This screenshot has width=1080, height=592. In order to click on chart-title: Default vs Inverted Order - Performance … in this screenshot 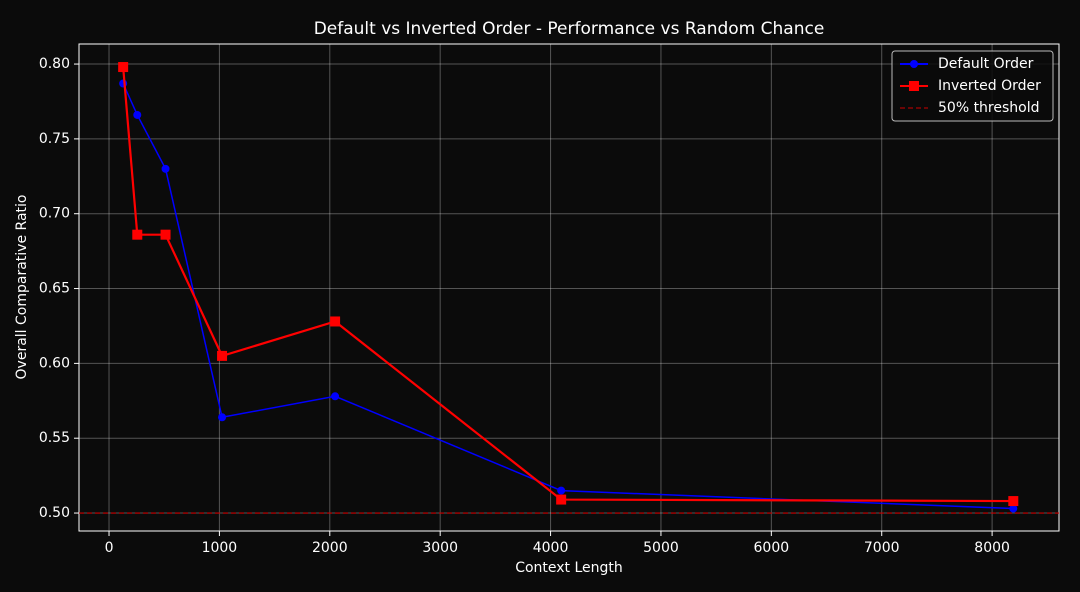, I will do `click(569, 29)`.